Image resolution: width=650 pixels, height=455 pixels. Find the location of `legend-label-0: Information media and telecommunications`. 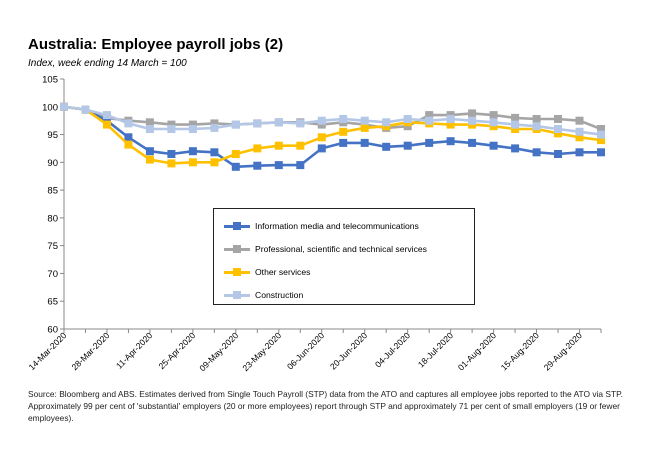

legend-label-0: Information media and telecommunications is located at coordinates (337, 226).